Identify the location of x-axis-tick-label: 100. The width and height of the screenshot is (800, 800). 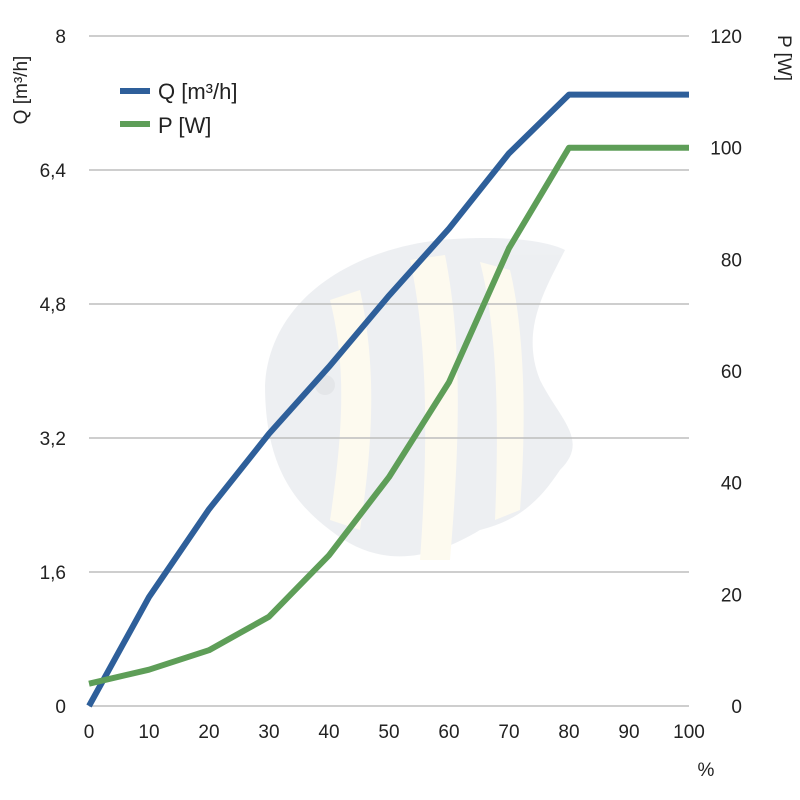
(689, 732).